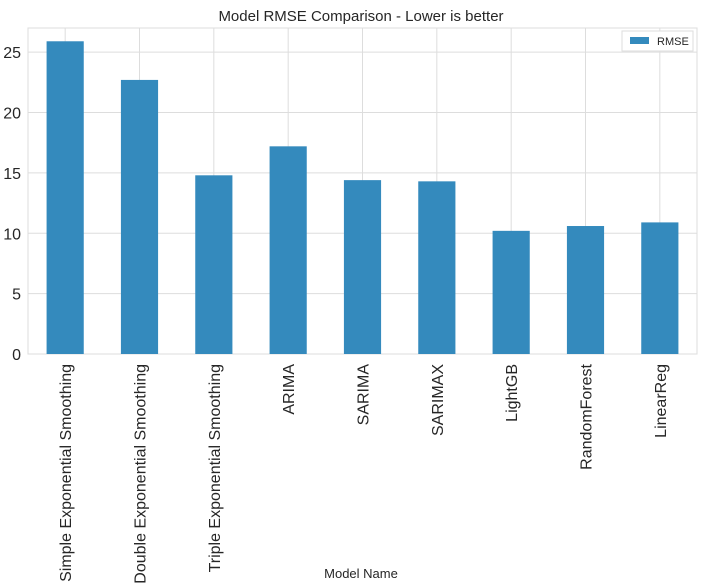  I want to click on y-tick-label: 10, so click(12, 234).